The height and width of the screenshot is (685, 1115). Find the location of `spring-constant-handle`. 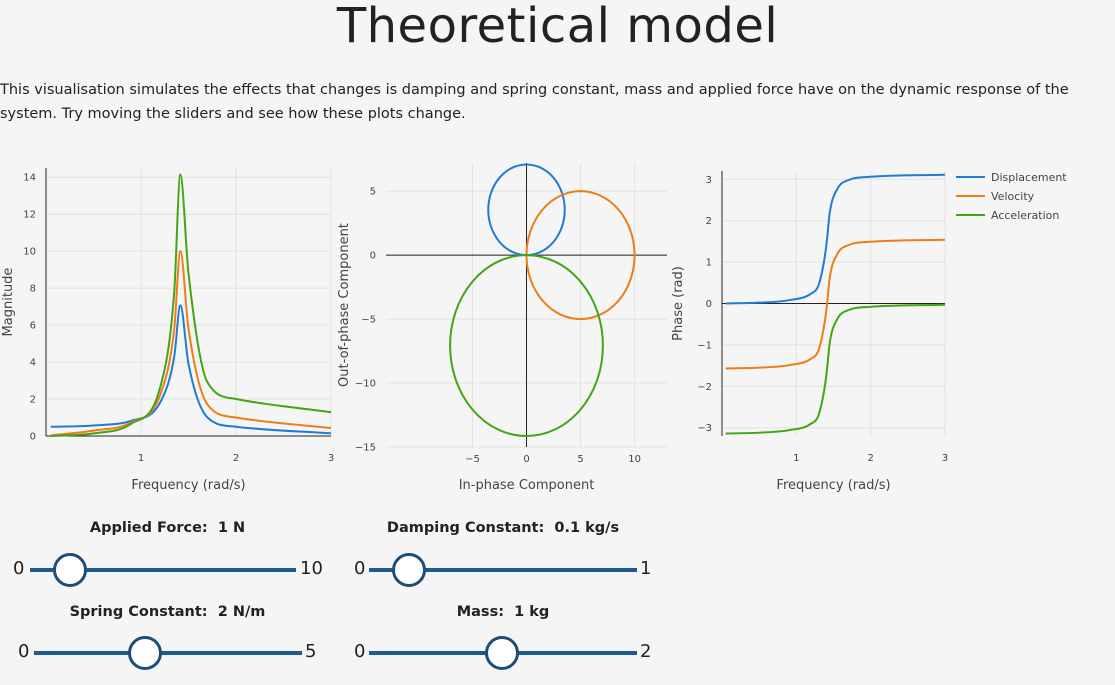

spring-constant-handle is located at coordinates (145, 653).